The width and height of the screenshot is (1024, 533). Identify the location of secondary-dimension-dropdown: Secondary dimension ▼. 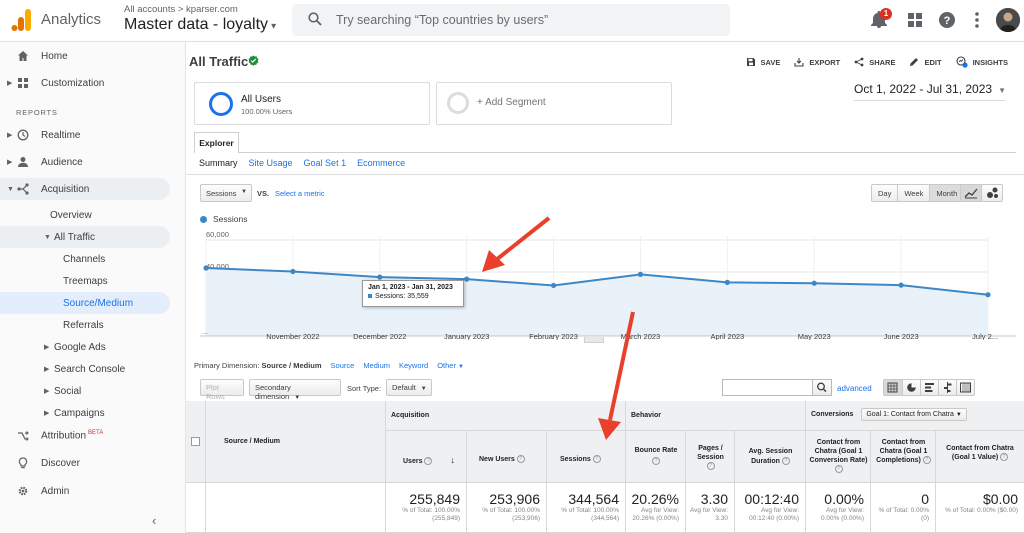
(295, 390).